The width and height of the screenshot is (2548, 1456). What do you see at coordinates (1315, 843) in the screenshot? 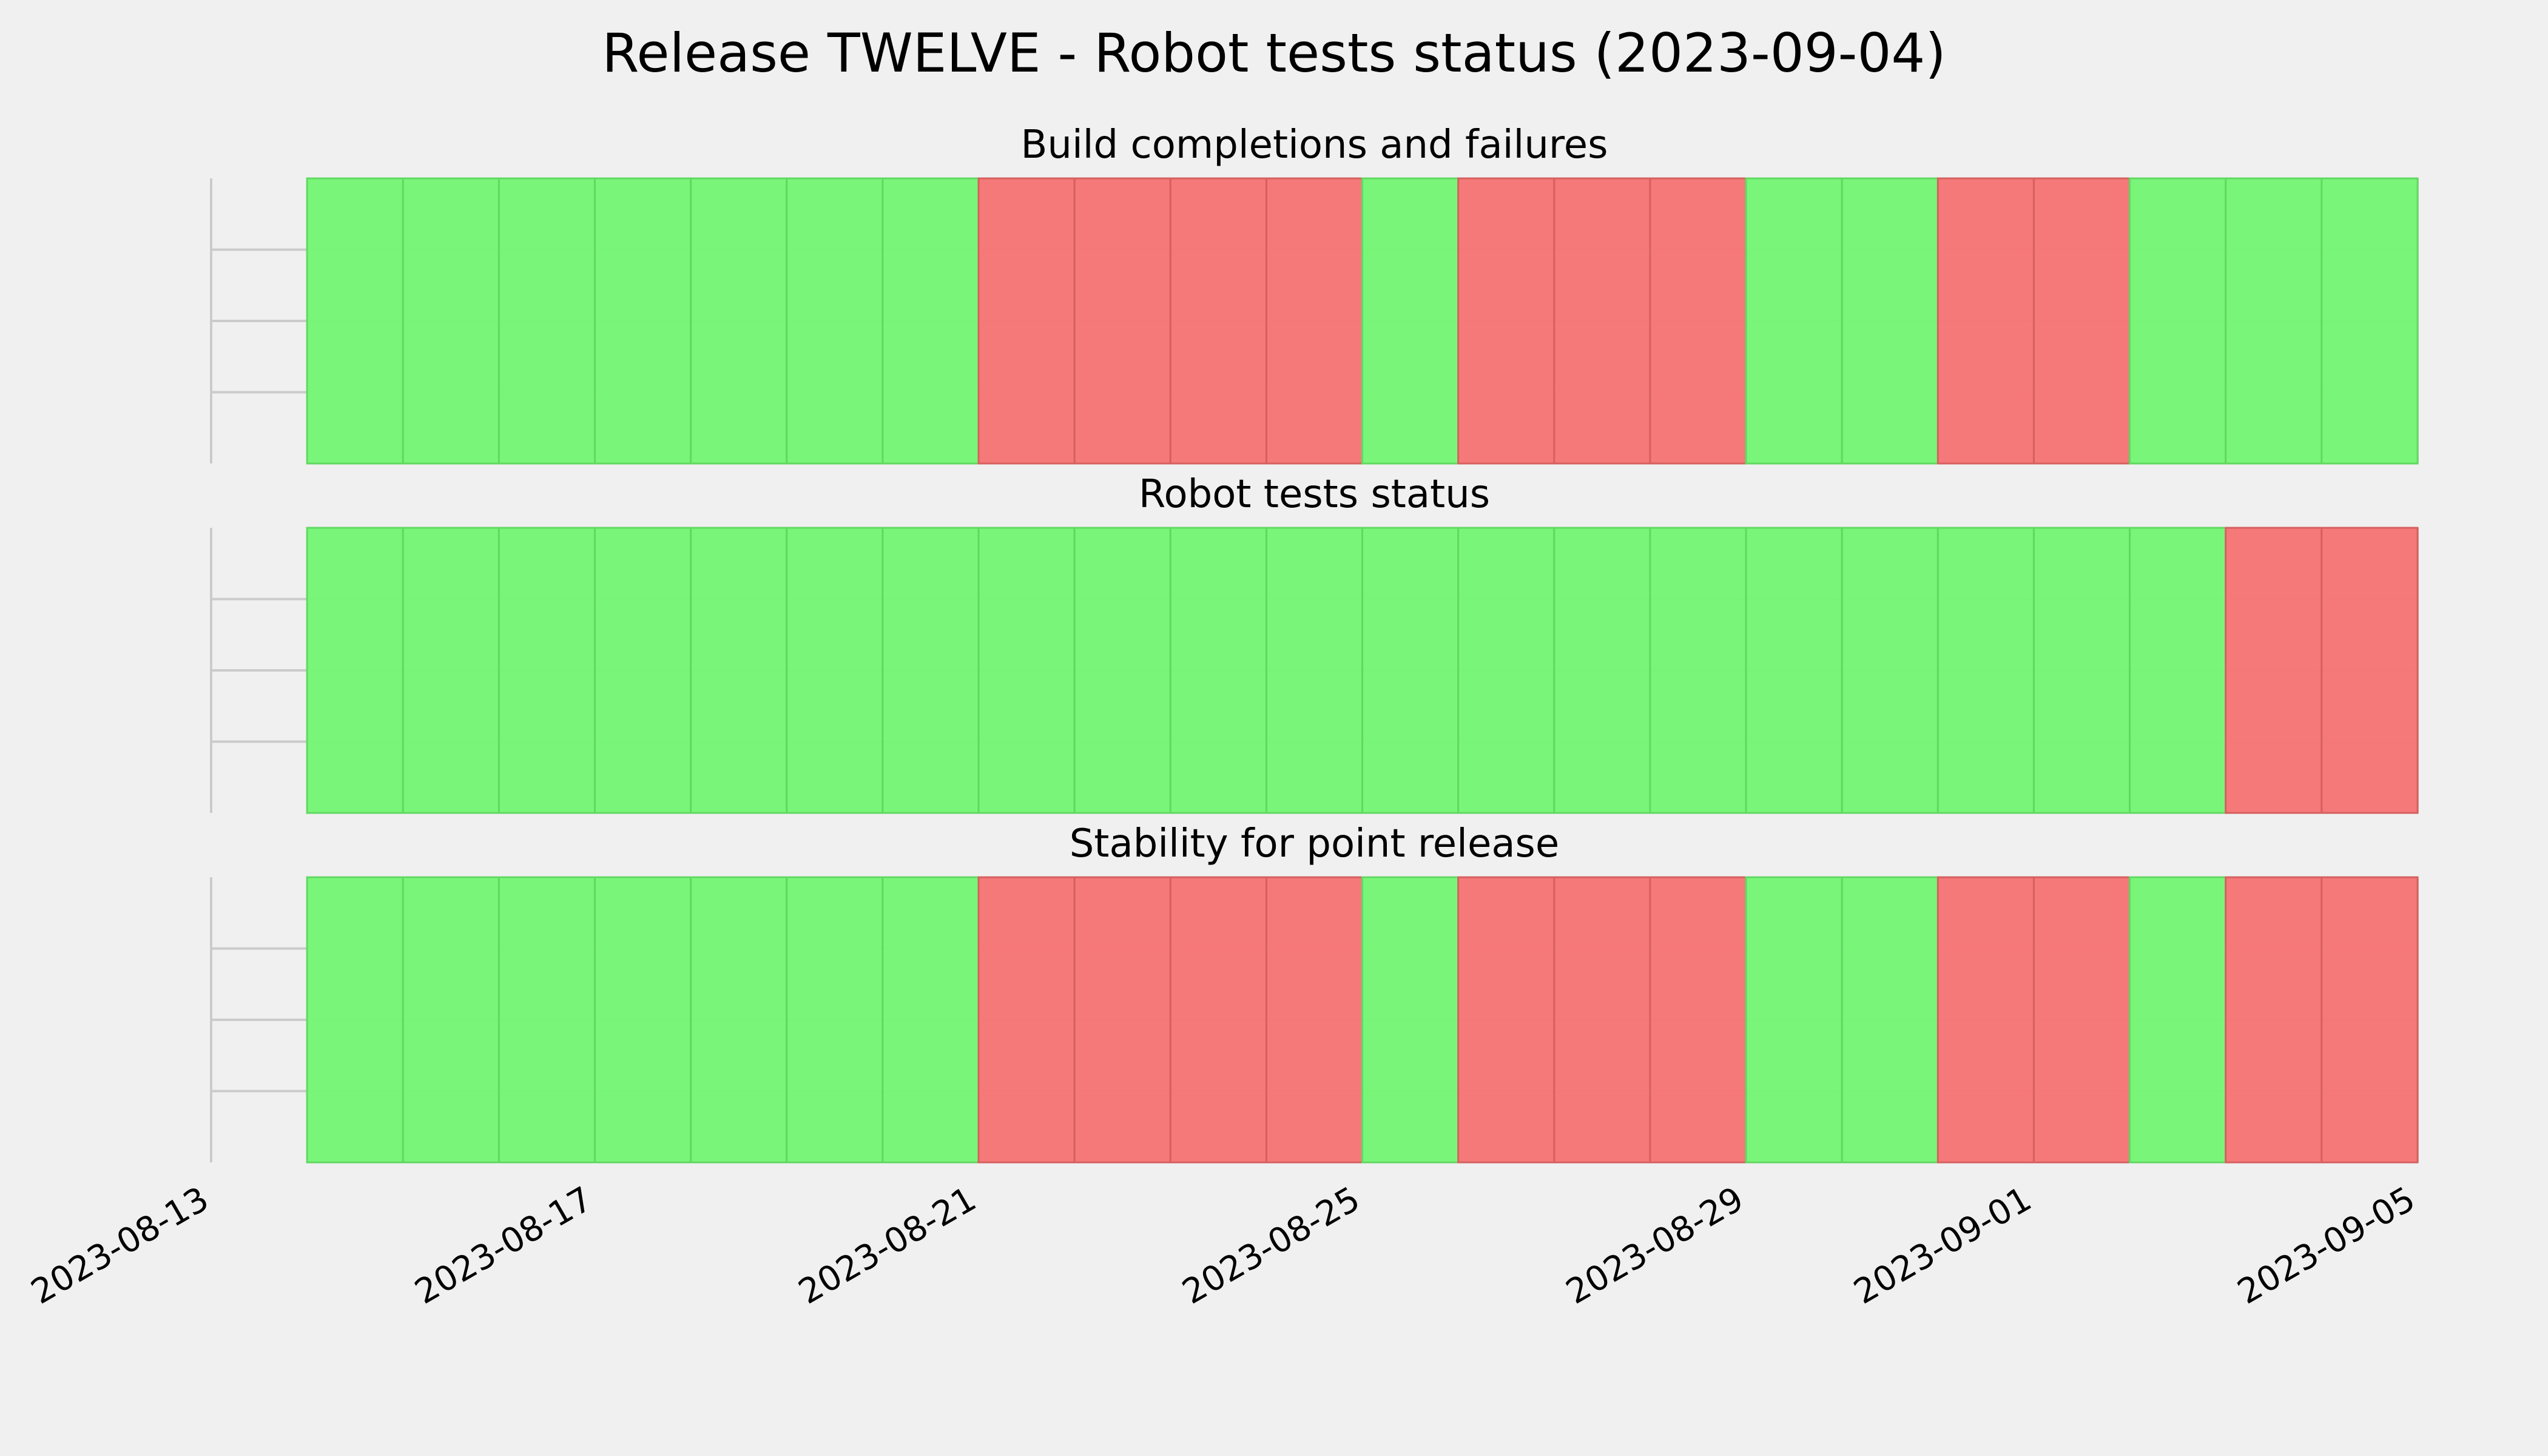
I see `panel-title: Stability for point release` at bounding box center [1315, 843].